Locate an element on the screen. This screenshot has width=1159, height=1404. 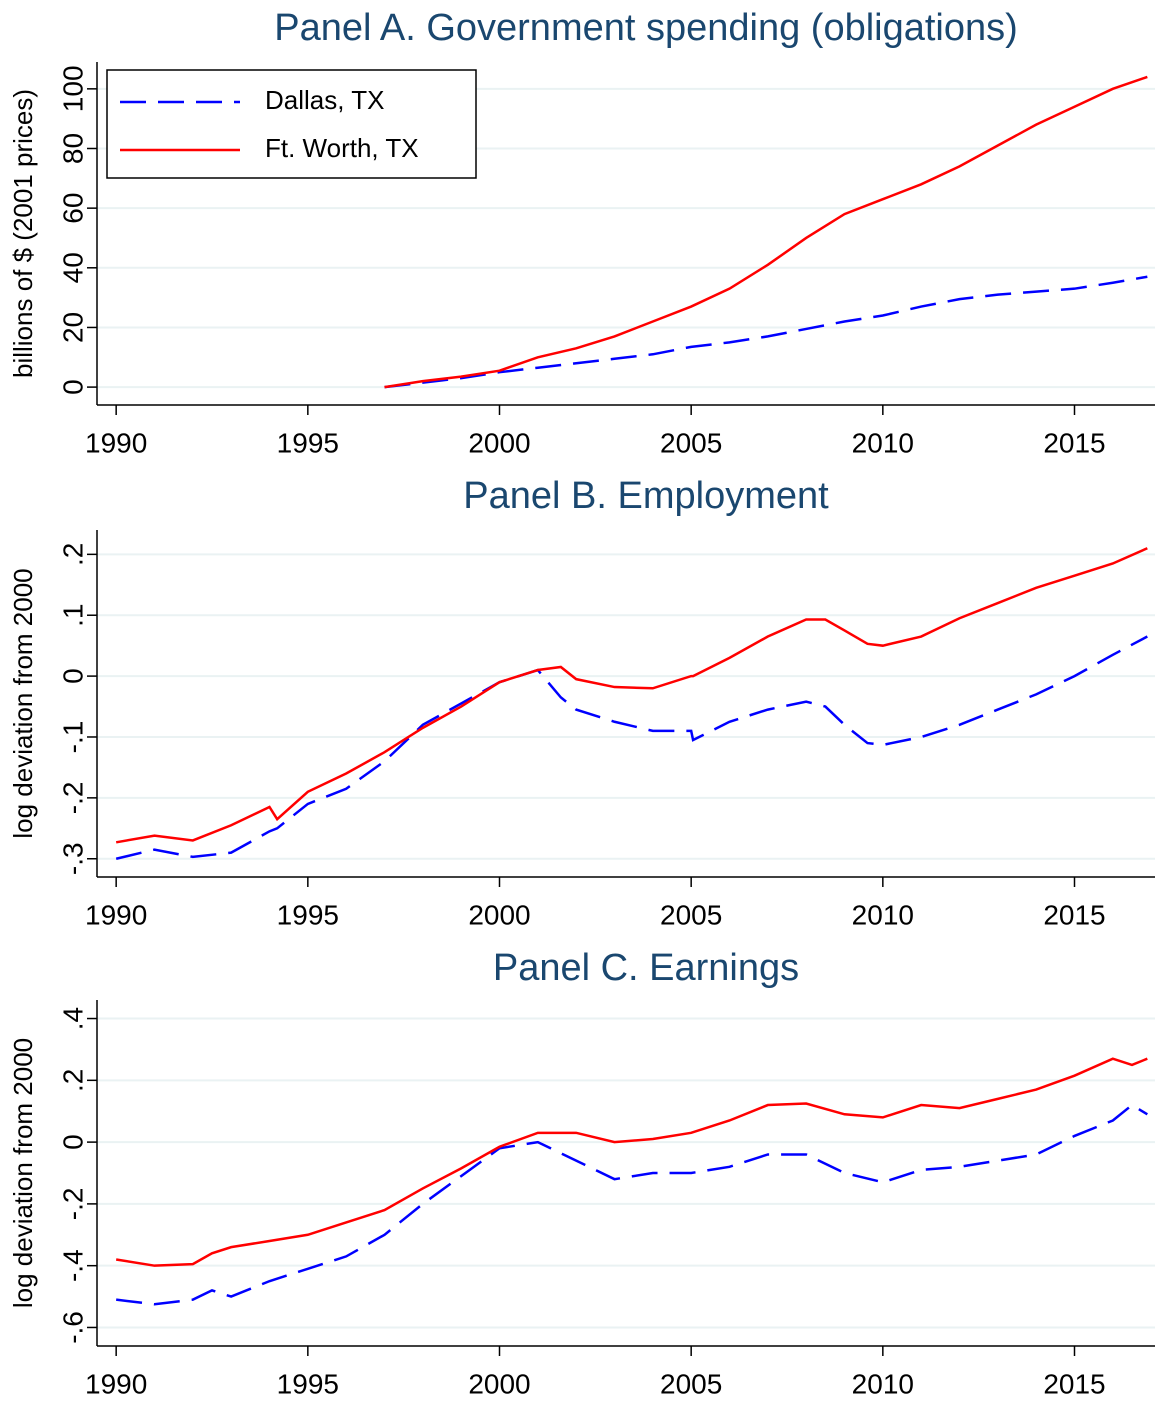
y-tick-label: -.1 is located at coordinates (72, 737).